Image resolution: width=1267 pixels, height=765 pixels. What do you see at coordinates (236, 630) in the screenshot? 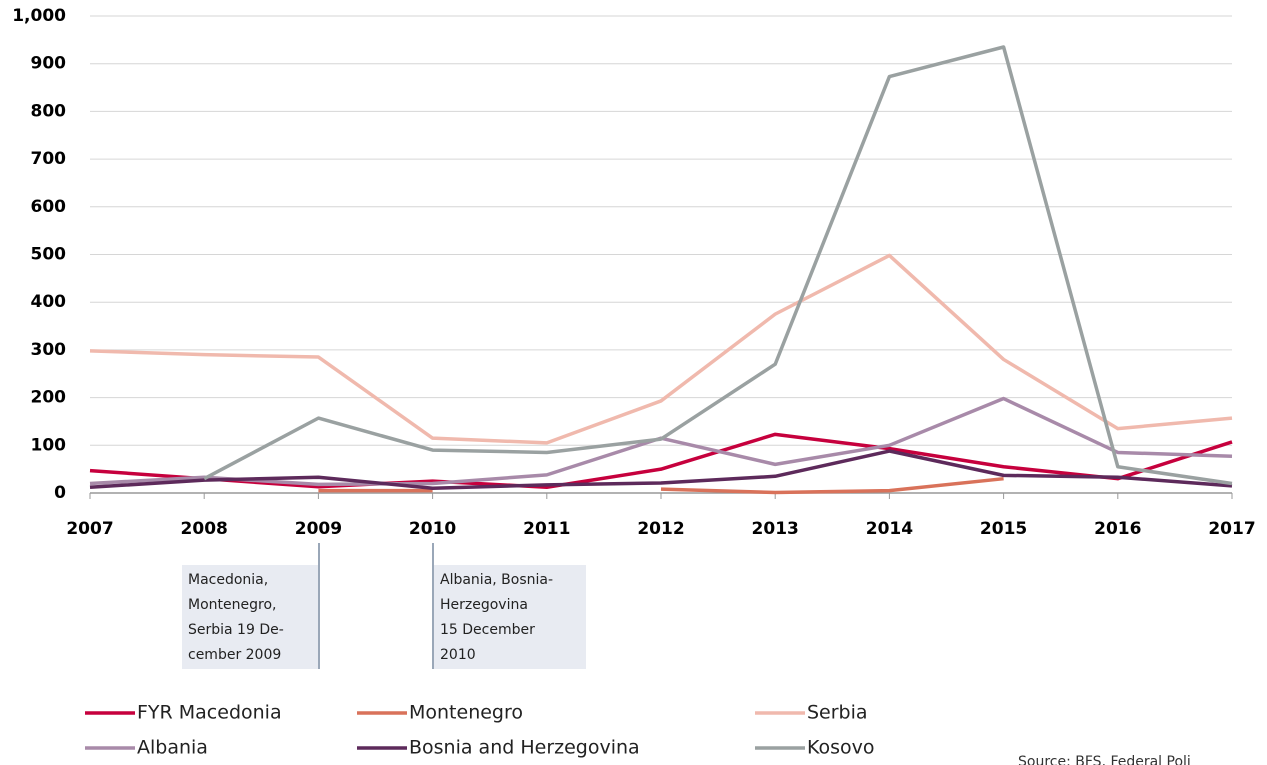
I see `annotation-text: Serbia 19 De-` at bounding box center [236, 630].